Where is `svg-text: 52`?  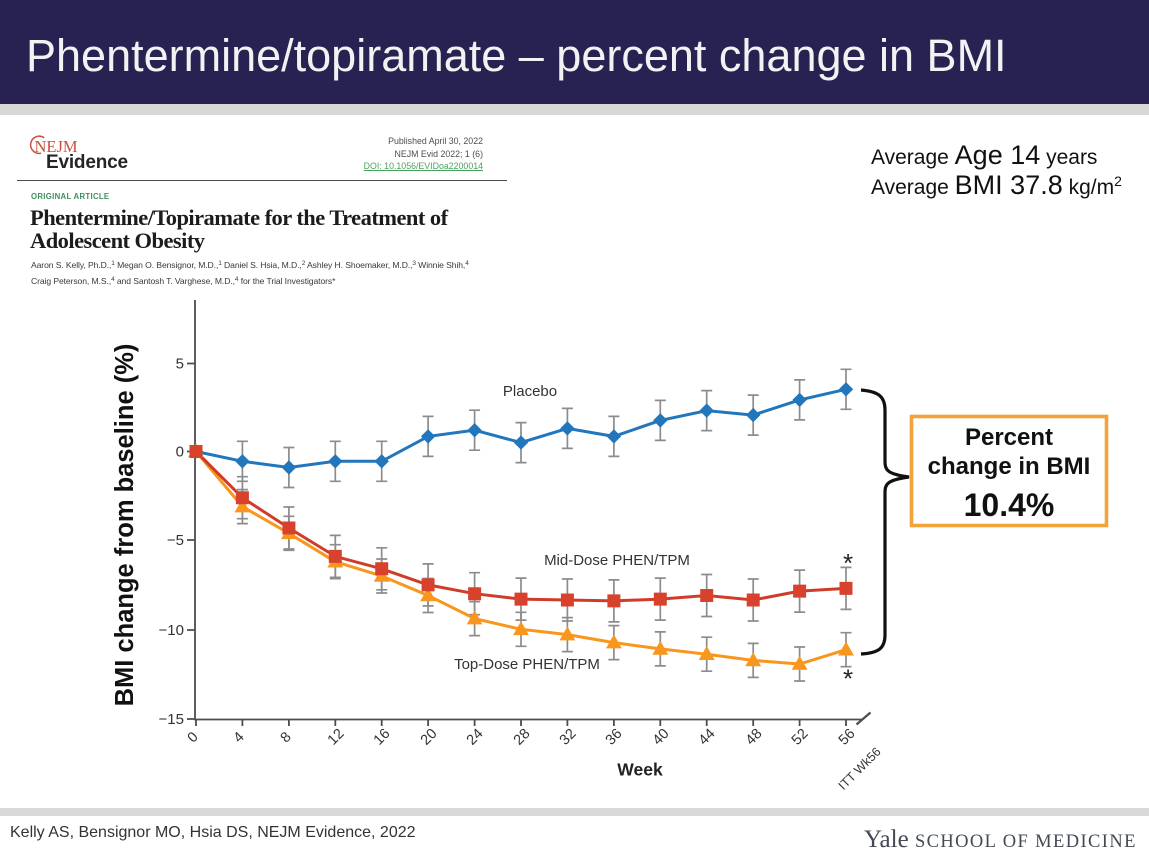 svg-text: 52 is located at coordinates (800, 737).